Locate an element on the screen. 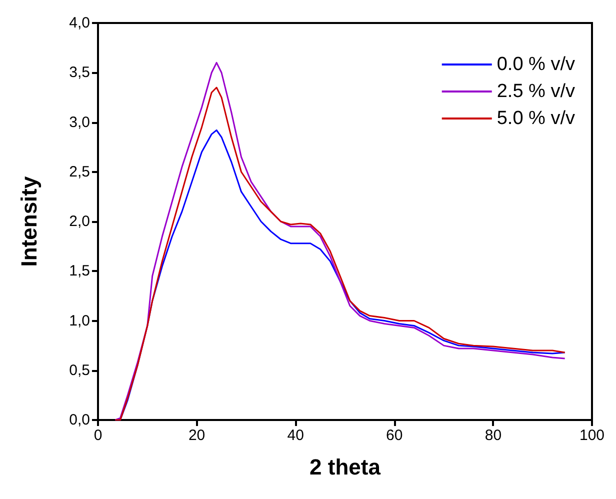  y-tick-label: 1,5 is located at coordinates (79, 271).